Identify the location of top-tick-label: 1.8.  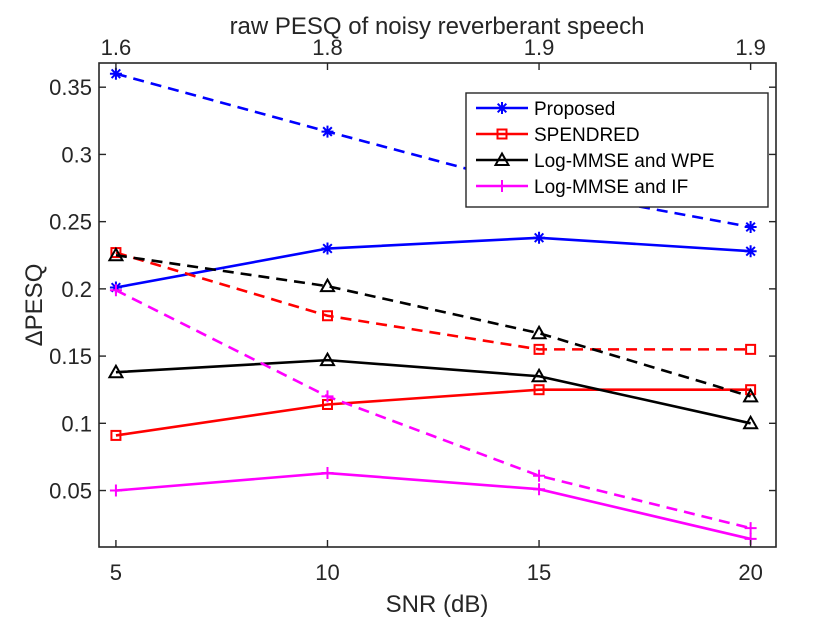
(327, 47).